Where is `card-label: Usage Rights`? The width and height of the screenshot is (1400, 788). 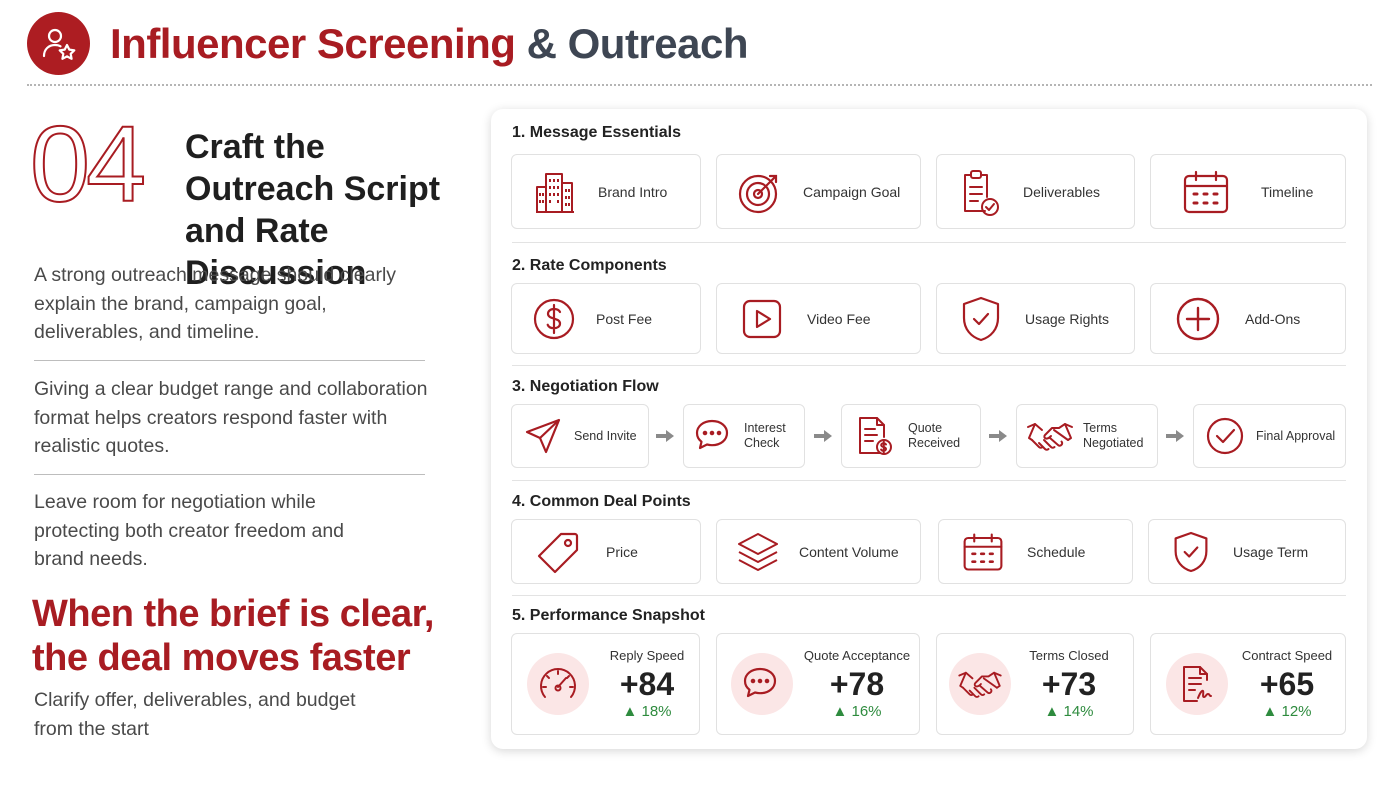
card-label: Usage Rights is located at coordinates (1067, 318).